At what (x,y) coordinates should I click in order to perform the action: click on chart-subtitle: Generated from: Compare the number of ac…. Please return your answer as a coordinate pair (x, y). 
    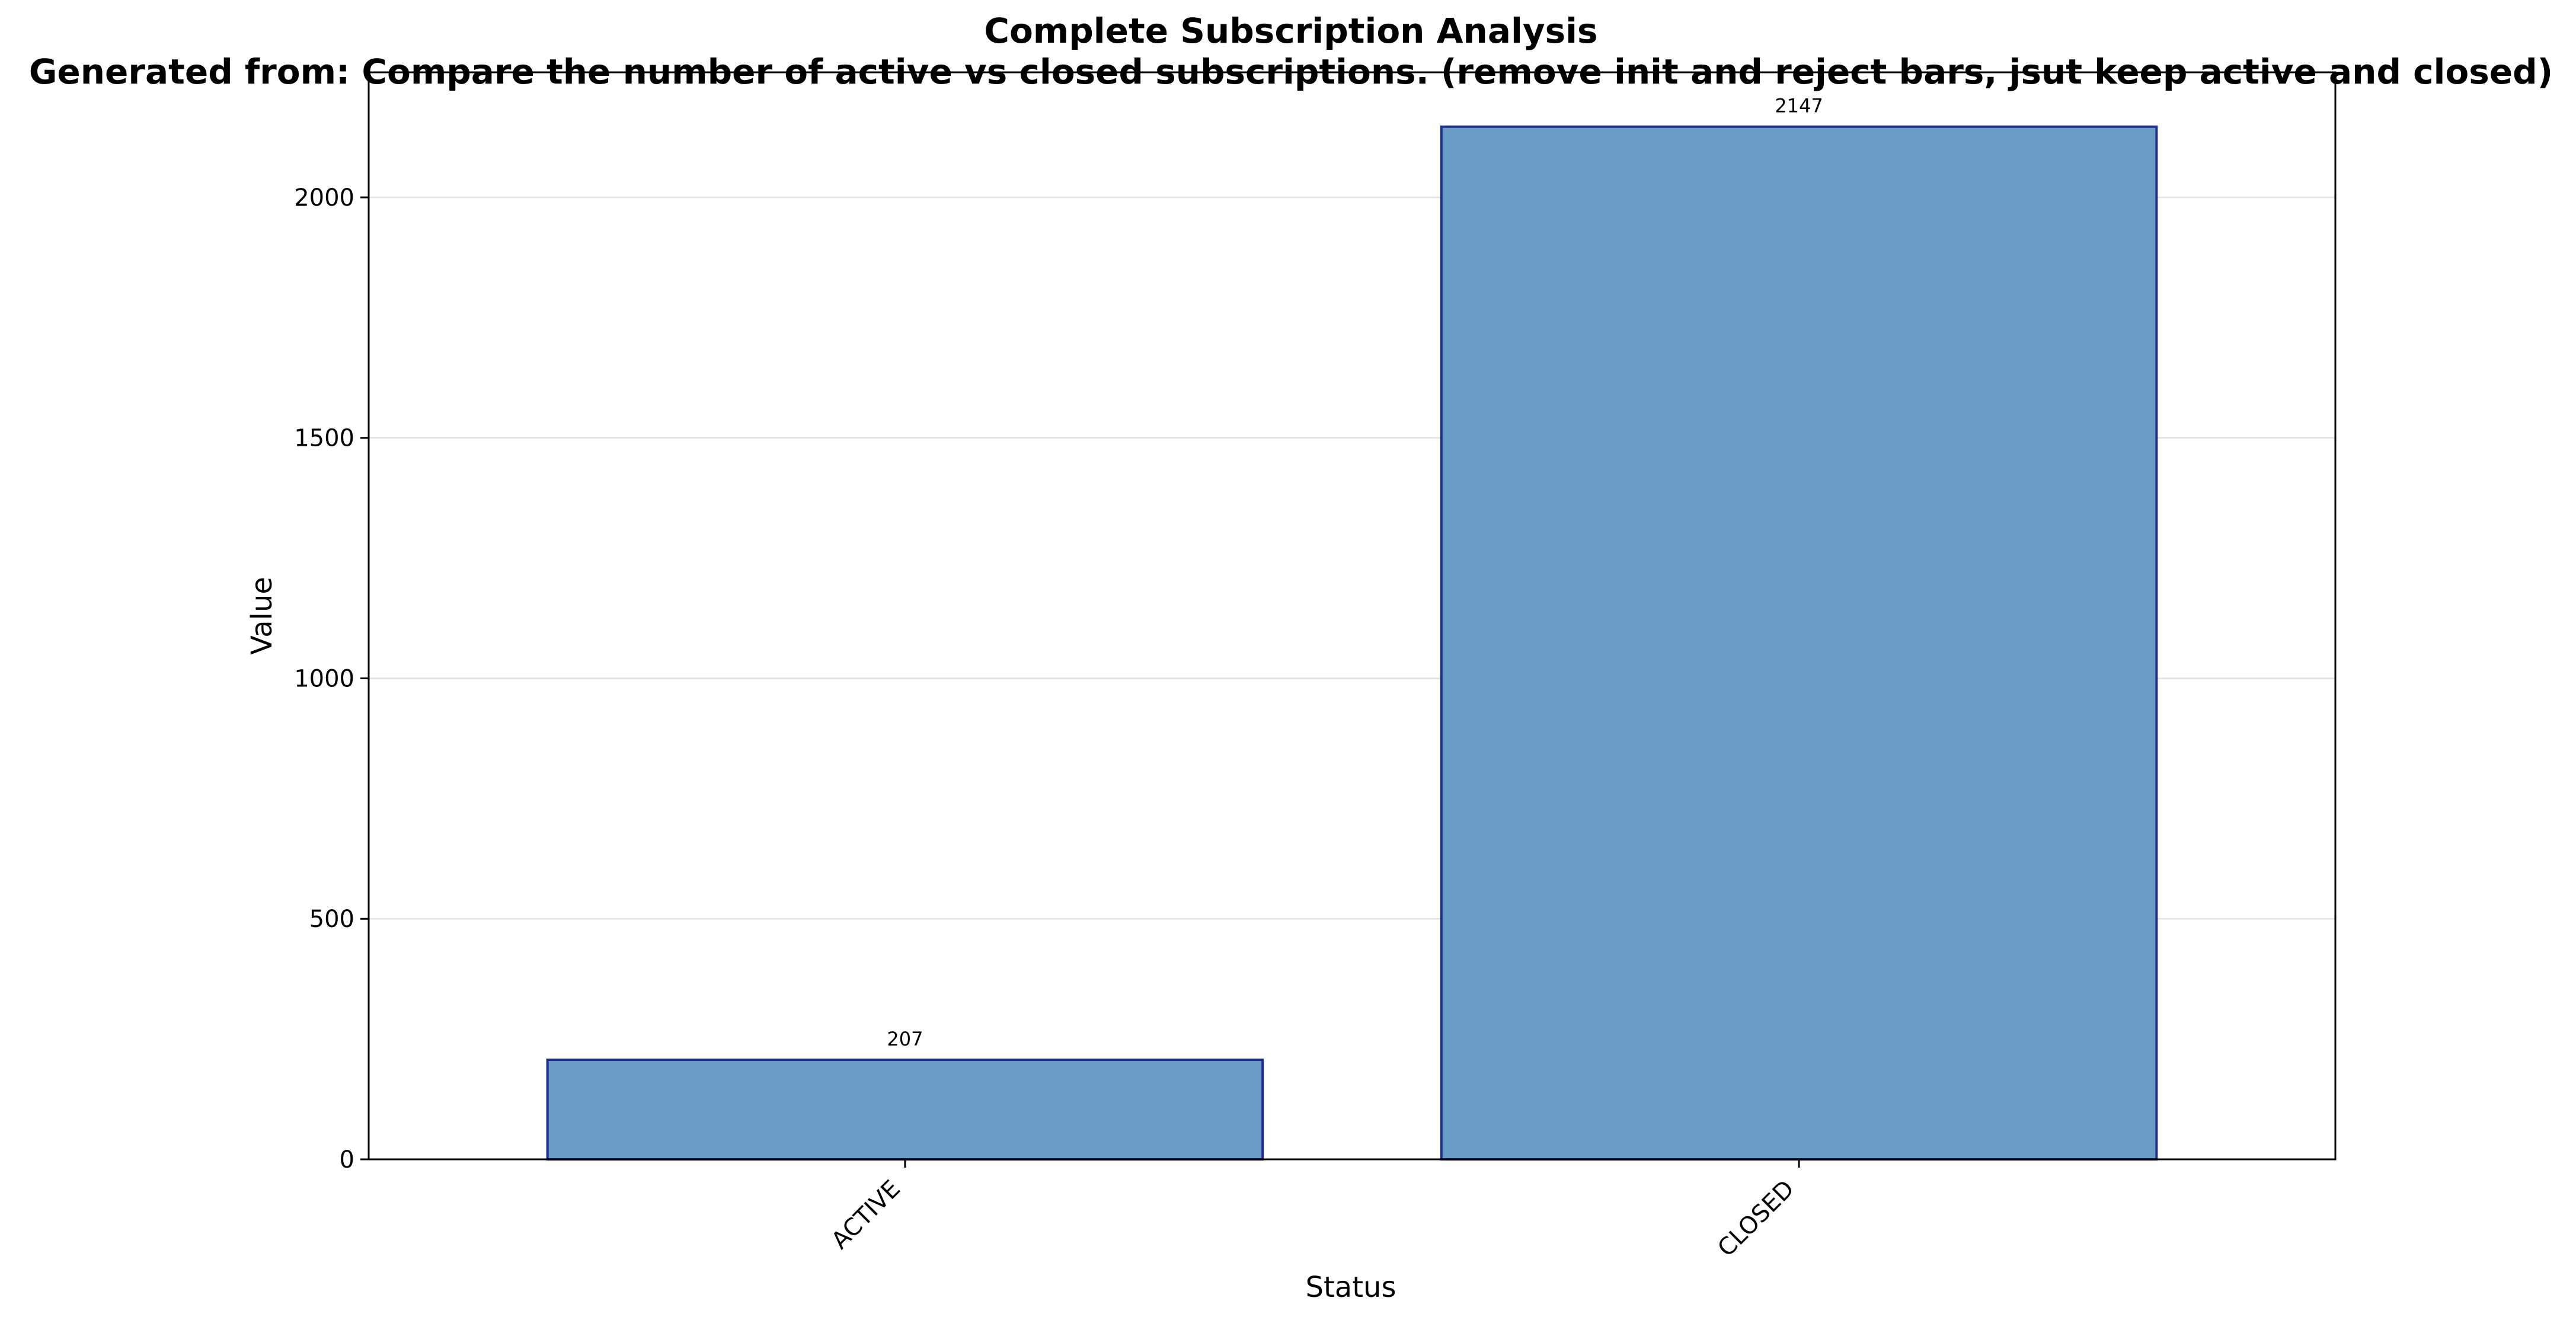
    Looking at the image, I should click on (1291, 72).